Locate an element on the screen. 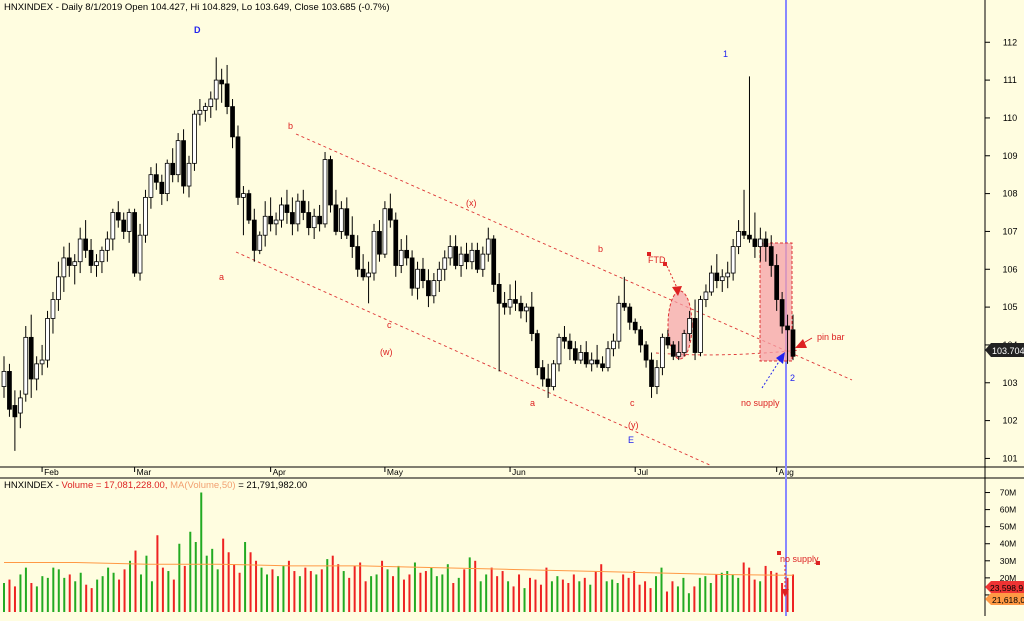 The height and width of the screenshot is (621, 1024). price-tick-label: 108 is located at coordinates (1009, 194).